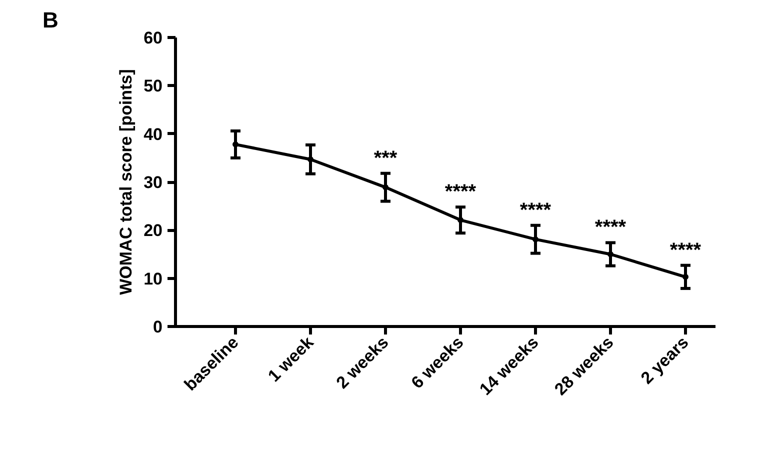 The height and width of the screenshot is (465, 768). Describe the element at coordinates (153, 182) in the screenshot. I see `y-tick-label: 30` at that location.